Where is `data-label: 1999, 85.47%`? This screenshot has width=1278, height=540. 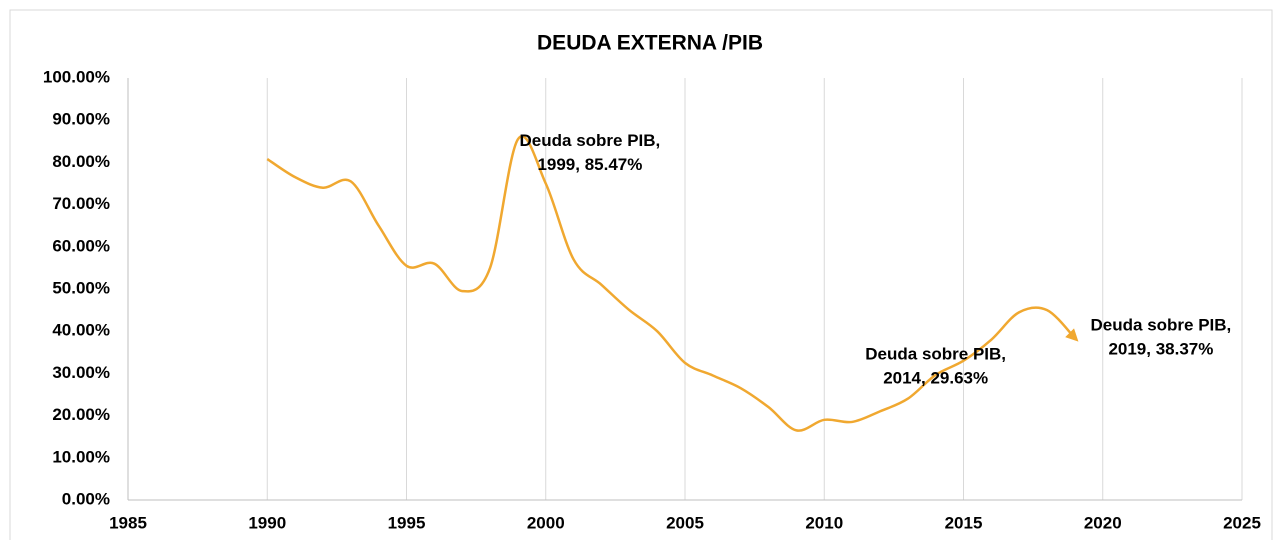
data-label: 1999, 85.47% is located at coordinates (589, 164).